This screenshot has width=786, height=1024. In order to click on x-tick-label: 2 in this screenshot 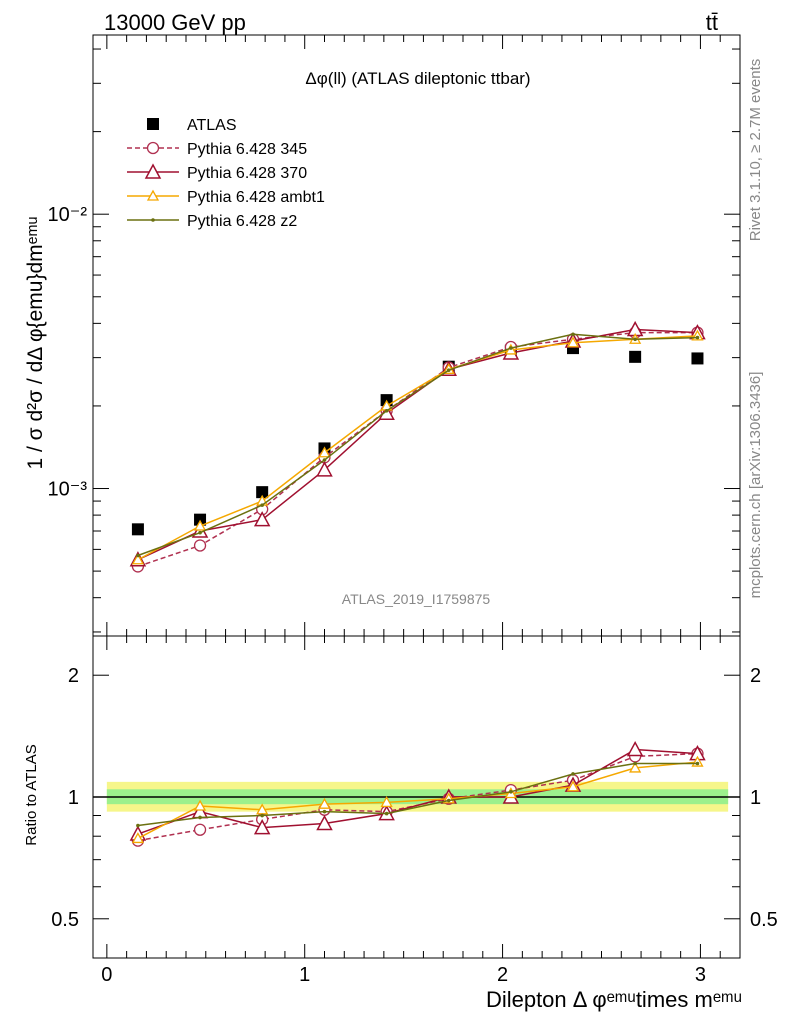, I will do `click(502, 975)`.